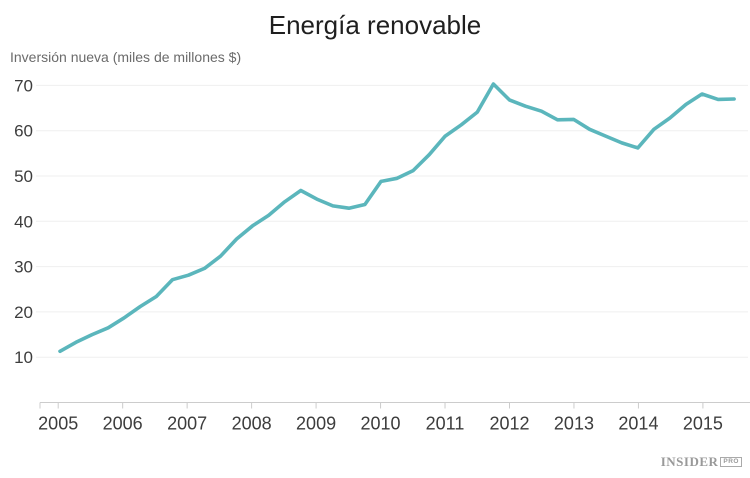  What do you see at coordinates (316, 424) in the screenshot?
I see `x-axis-label: 2009` at bounding box center [316, 424].